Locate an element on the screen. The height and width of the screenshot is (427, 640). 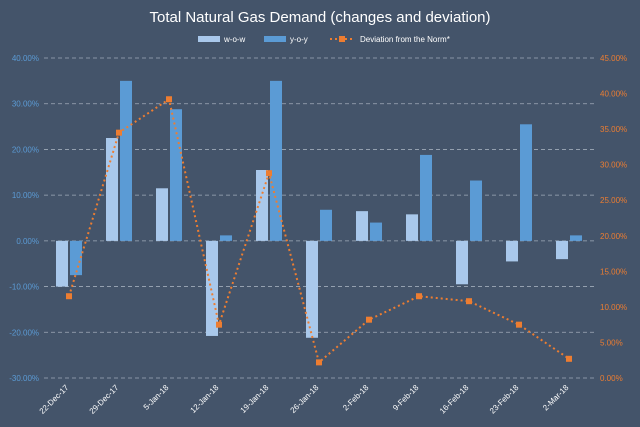
legend-label: y-o-y is located at coordinates (299, 39).